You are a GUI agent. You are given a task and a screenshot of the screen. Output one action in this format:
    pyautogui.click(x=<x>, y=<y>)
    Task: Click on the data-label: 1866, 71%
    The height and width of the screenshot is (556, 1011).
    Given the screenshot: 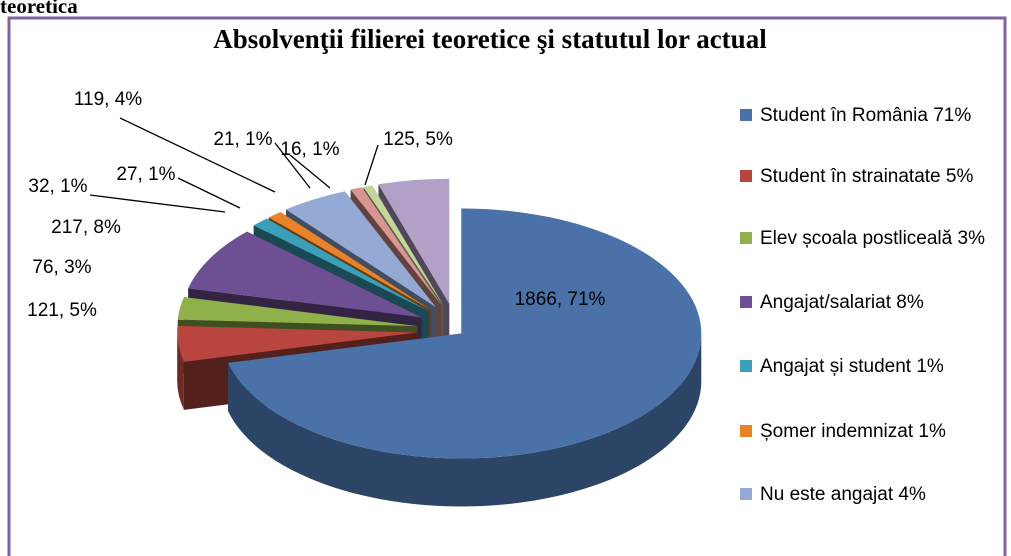 What is the action you would take?
    pyautogui.click(x=560, y=299)
    